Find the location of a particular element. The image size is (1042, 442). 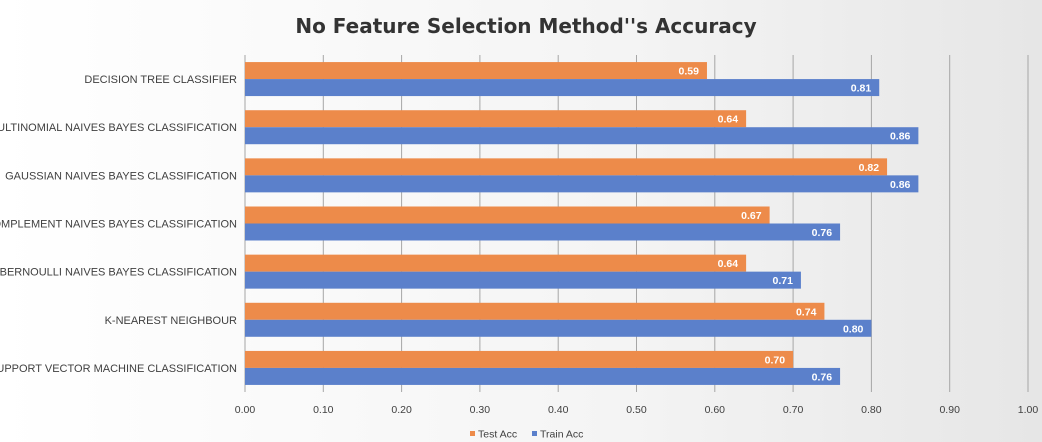

data-label-train-acc-6: 0.76 is located at coordinates (822, 377).